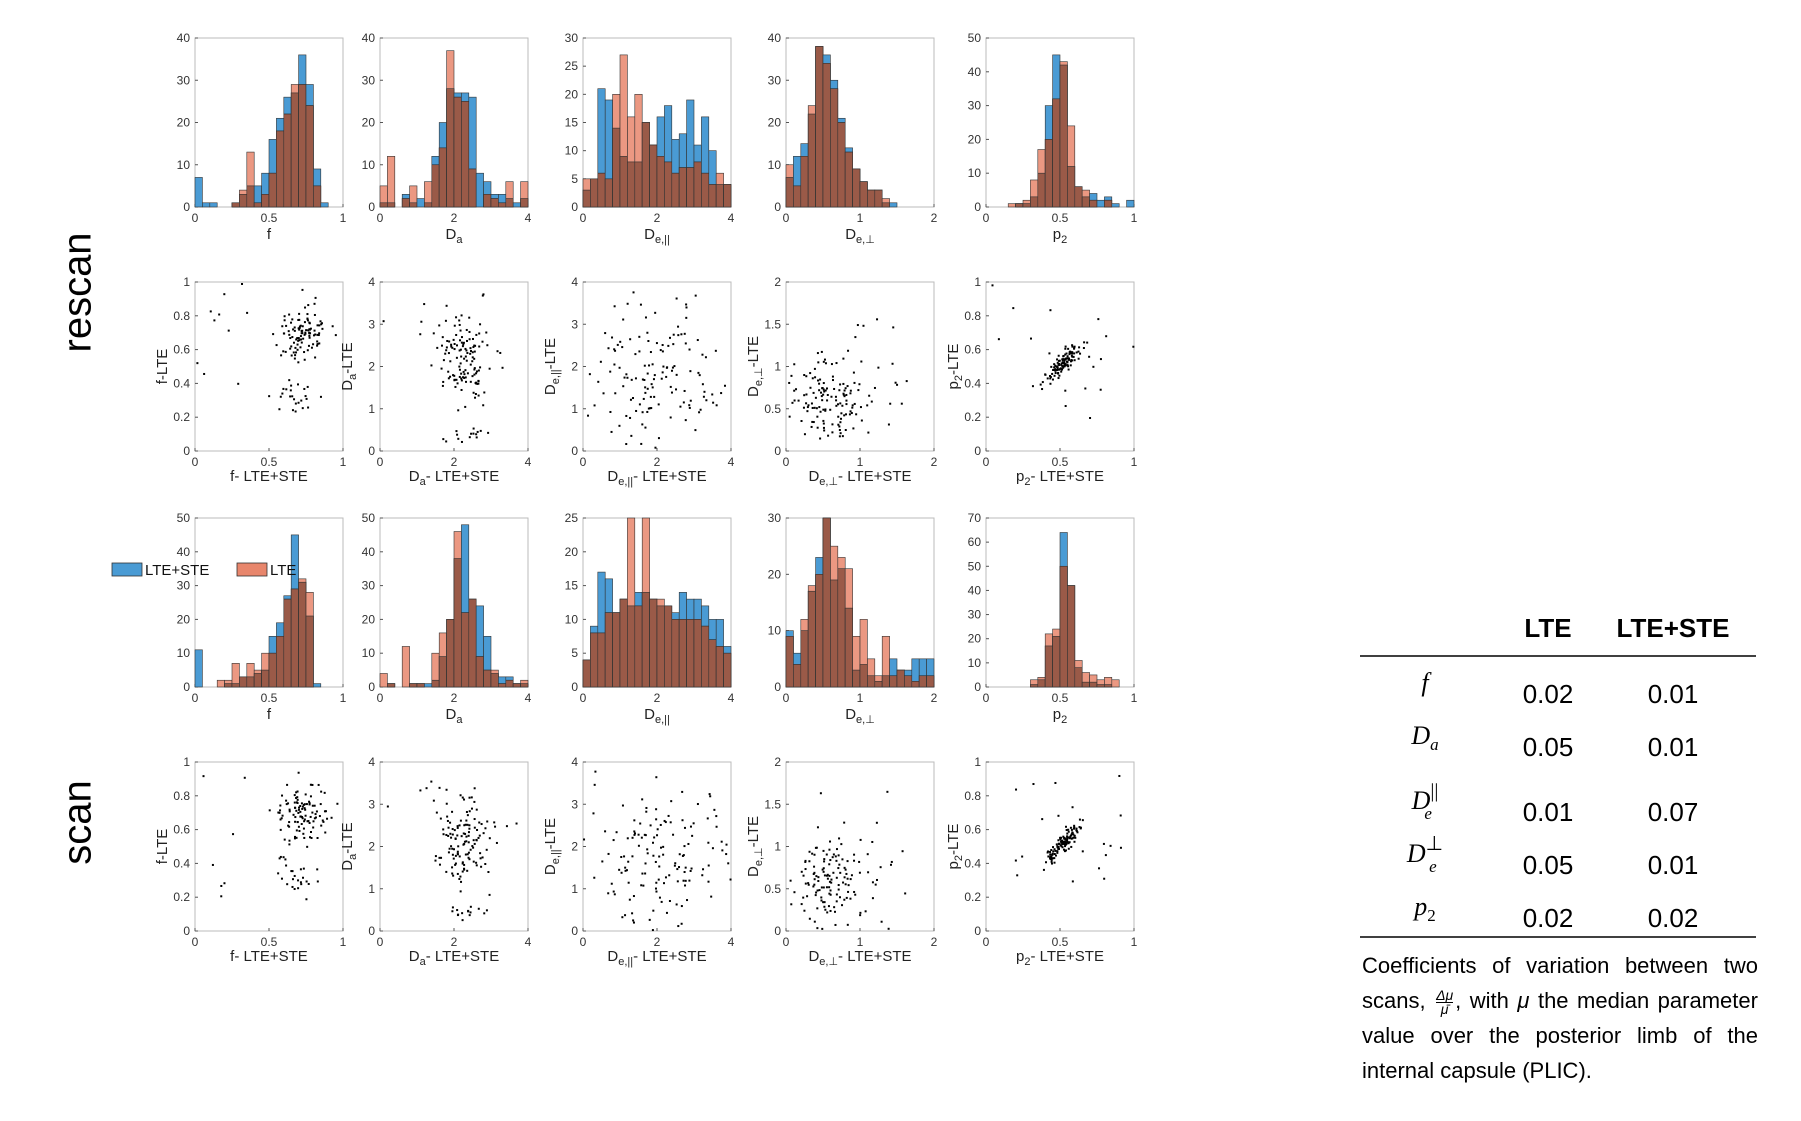 This screenshot has height=1121, width=1801. Describe the element at coordinates (1426, 682) in the screenshot. I see `table-param: f` at that location.